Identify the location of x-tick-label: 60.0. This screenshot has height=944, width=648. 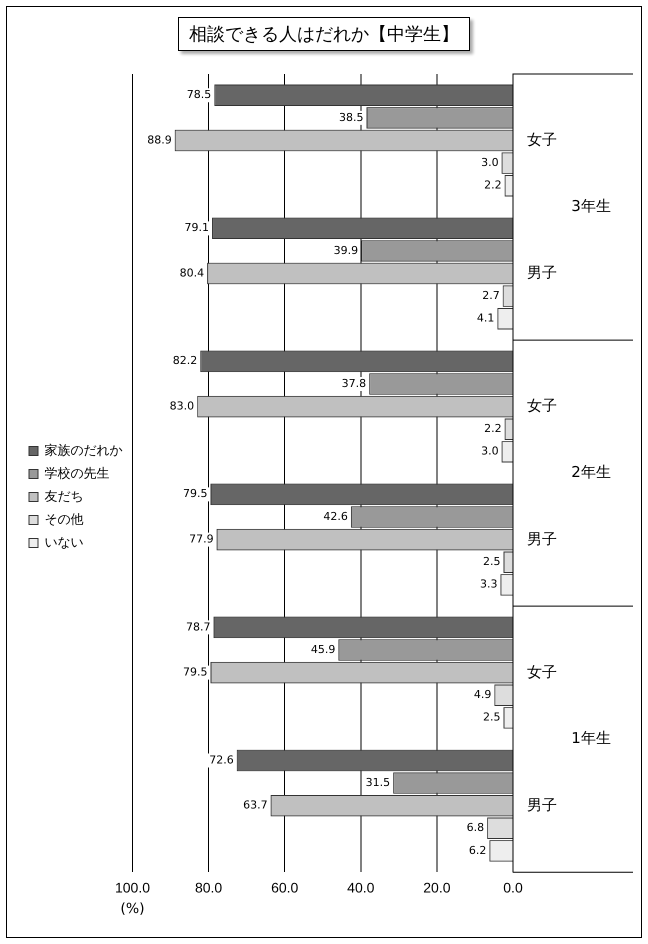
(285, 887).